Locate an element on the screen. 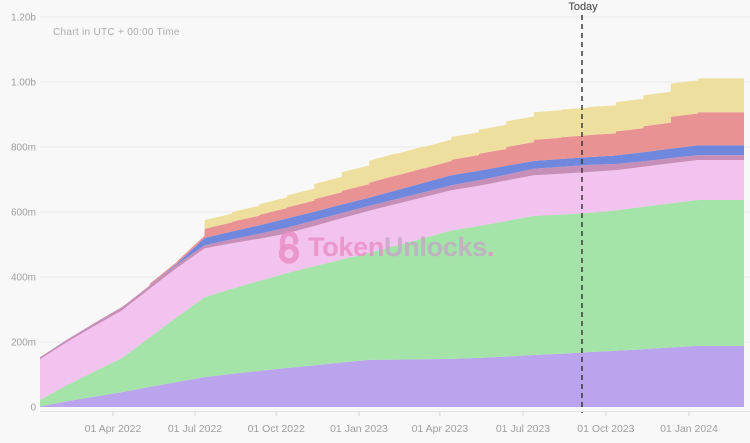 The height and width of the screenshot is (443, 750). x-axis-label: 01 Jul 2023 is located at coordinates (523, 429).